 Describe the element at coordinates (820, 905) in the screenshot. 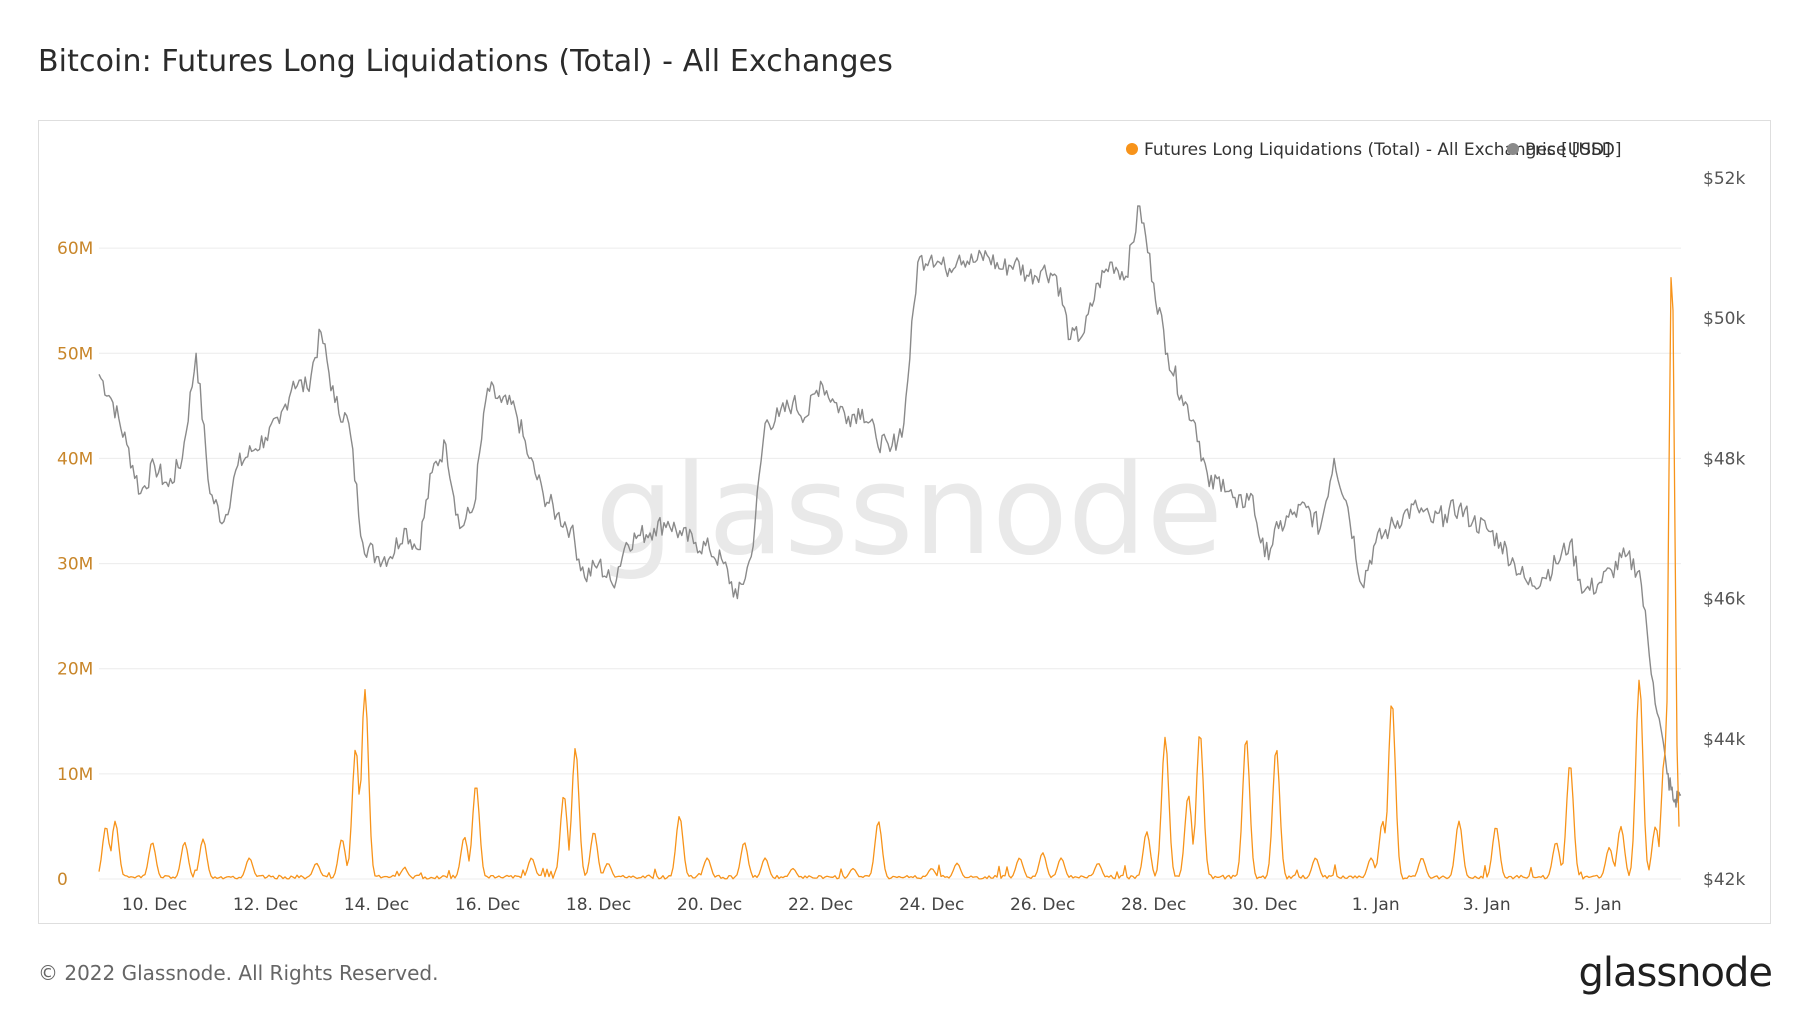

I see `x-tick-label: 22. Dec` at that location.